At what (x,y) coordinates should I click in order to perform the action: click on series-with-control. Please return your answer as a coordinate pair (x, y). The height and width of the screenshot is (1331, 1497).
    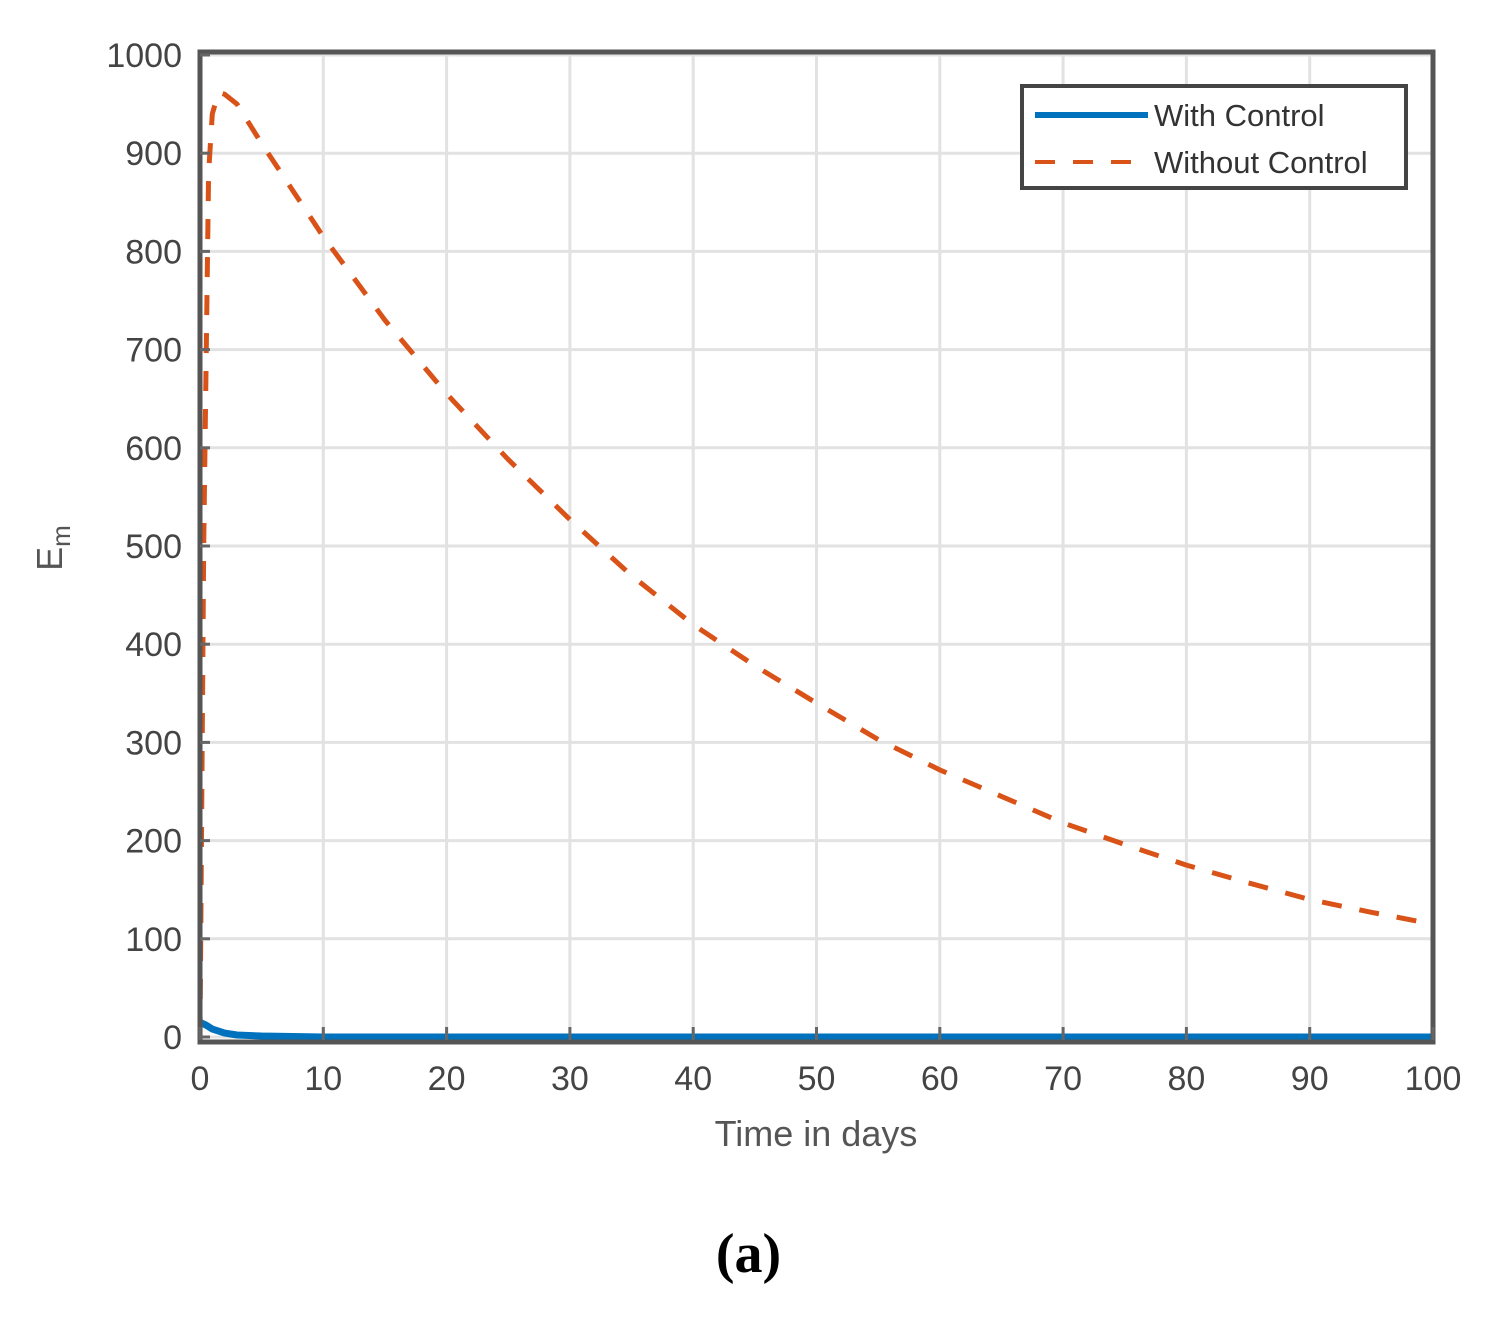
    Looking at the image, I should click on (815, 1030).